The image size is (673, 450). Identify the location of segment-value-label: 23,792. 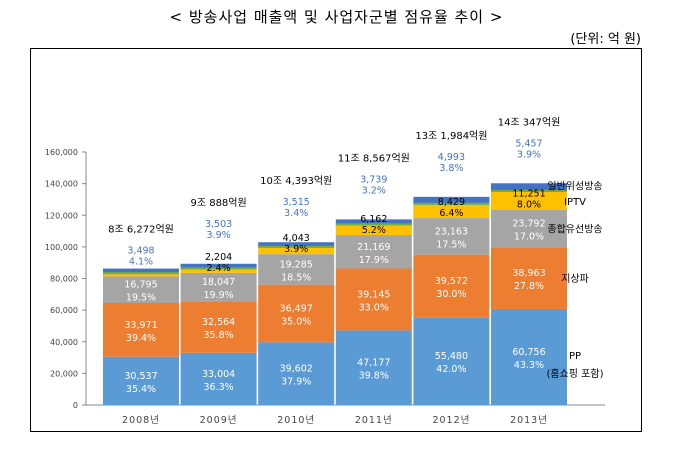
(528, 224).